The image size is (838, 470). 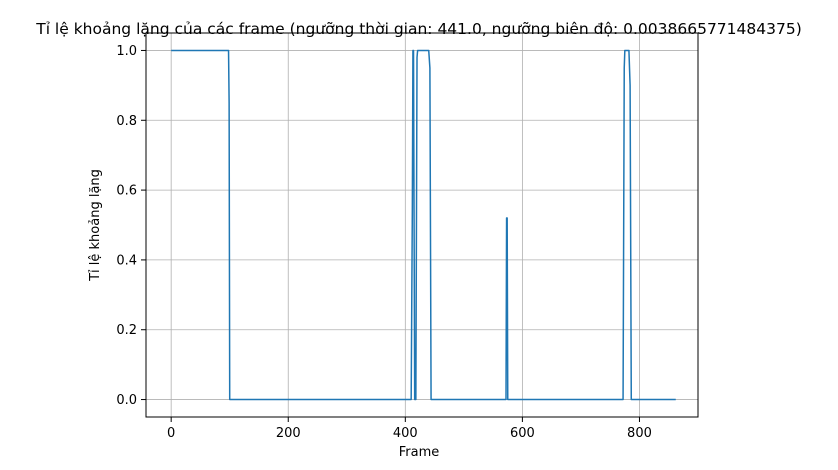 I want to click on x-tick-label: 600, so click(x=522, y=433).